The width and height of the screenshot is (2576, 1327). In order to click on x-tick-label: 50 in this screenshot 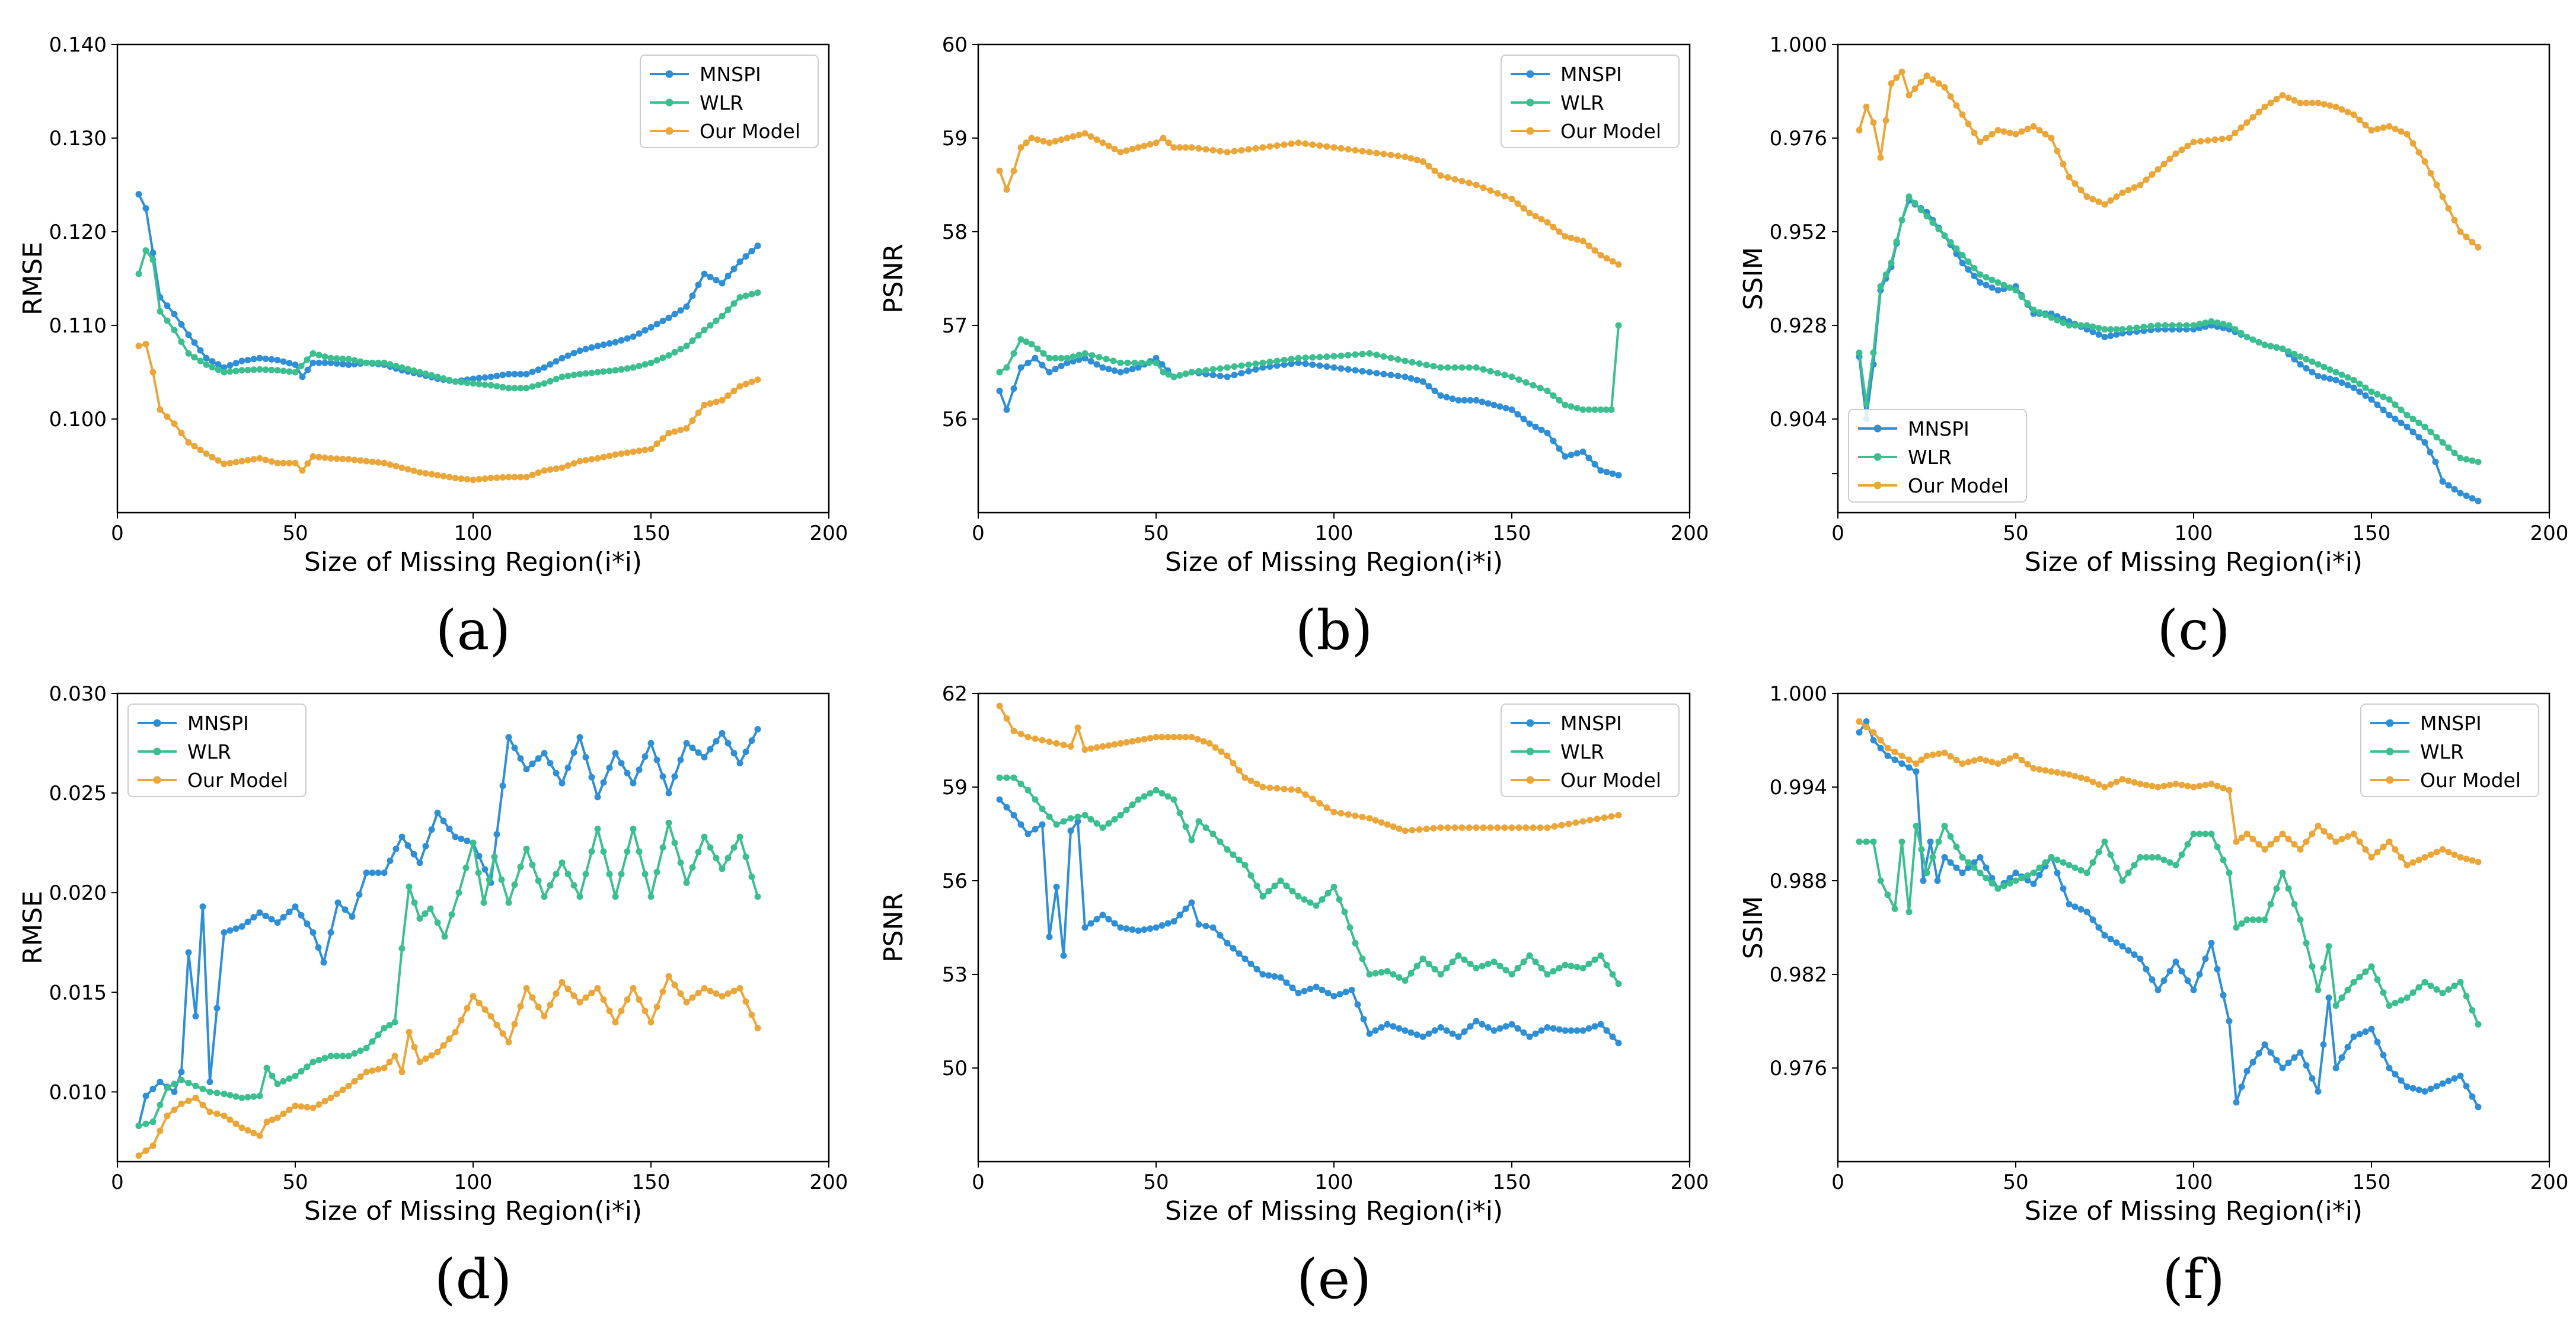, I will do `click(1156, 1182)`.